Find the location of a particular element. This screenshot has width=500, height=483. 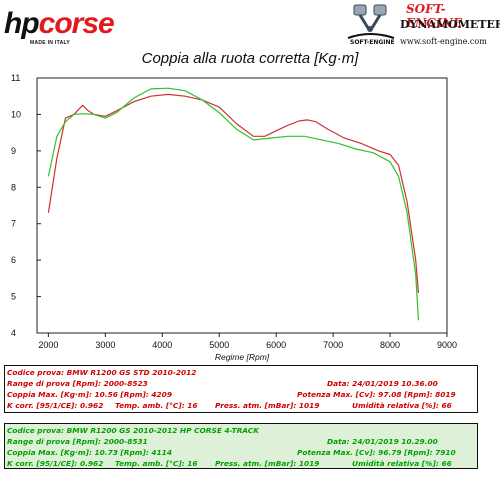

x-tick-label-2: 4000 is located at coordinates (162, 345).